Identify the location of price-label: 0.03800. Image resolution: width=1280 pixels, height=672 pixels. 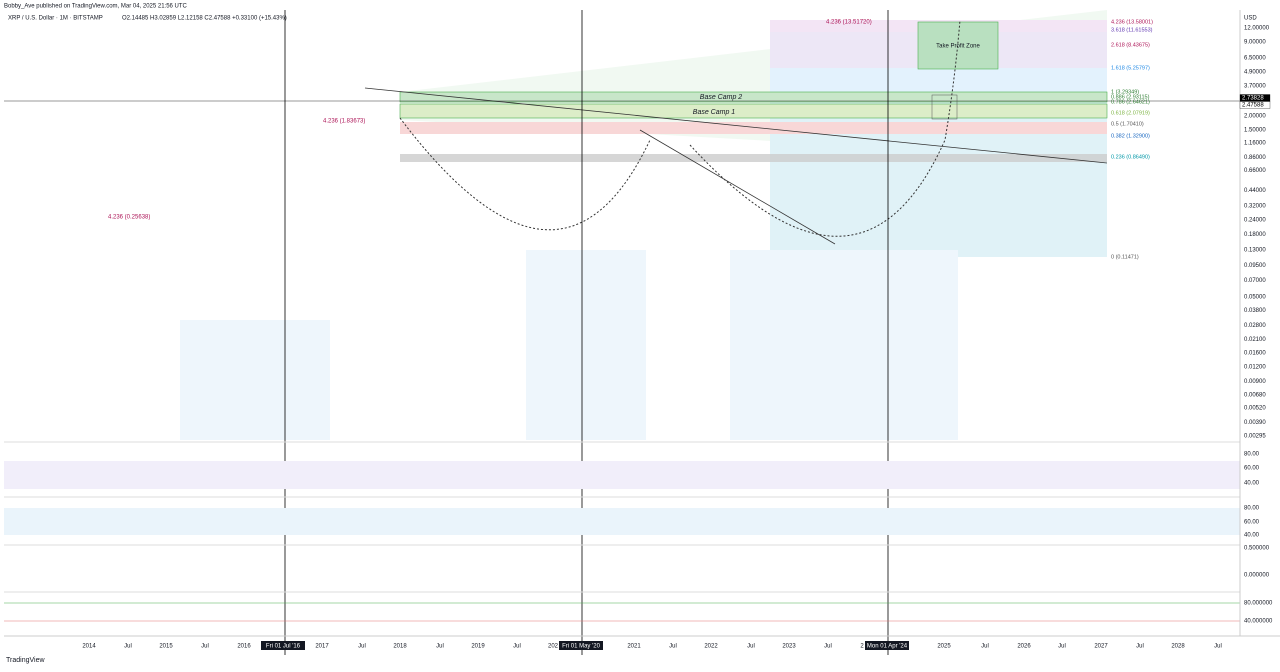
(1255, 311).